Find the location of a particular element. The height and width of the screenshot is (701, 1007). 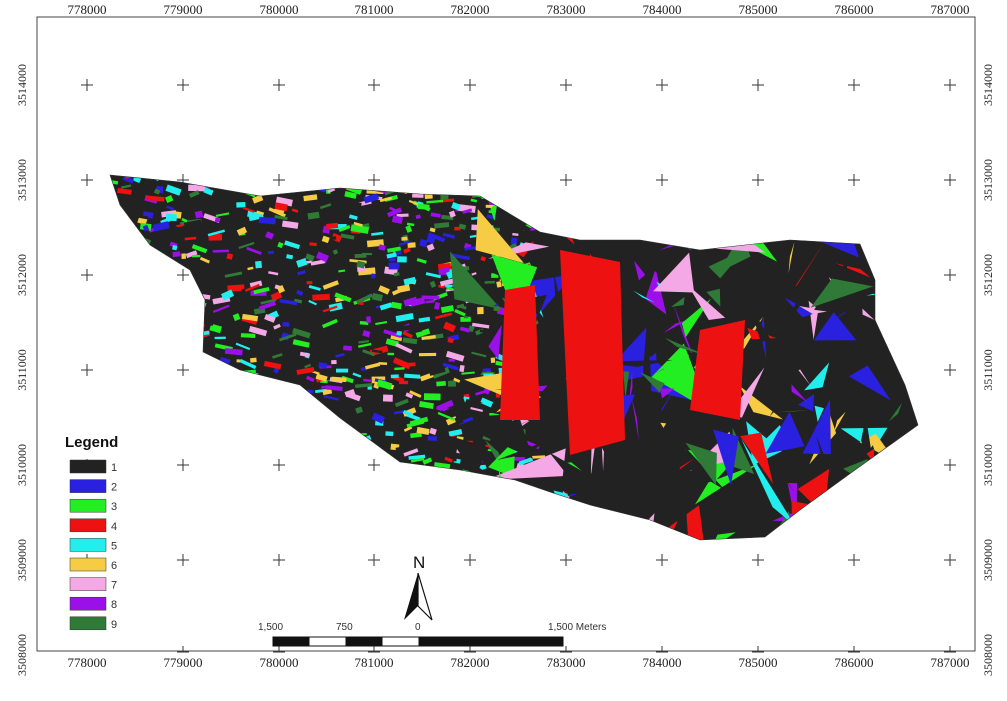

x-tick-label-top: 786000 is located at coordinates (854, 9).